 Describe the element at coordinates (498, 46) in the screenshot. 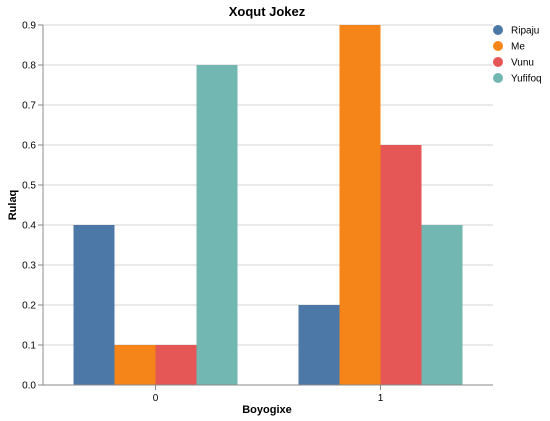

I see `legend-swatch-me` at that location.